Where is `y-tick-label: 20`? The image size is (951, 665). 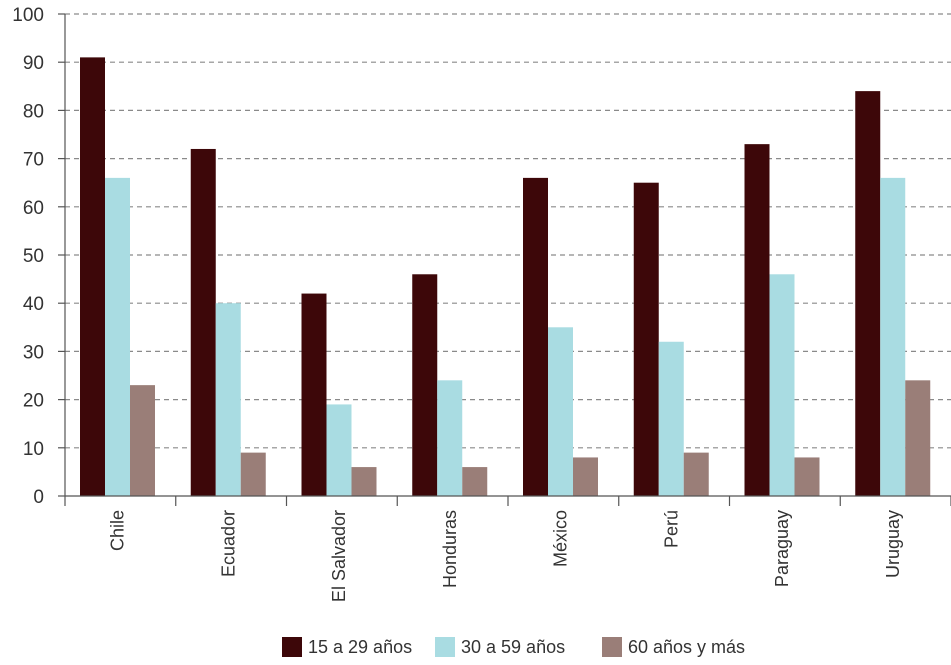
y-tick-label: 20 is located at coordinates (33, 401).